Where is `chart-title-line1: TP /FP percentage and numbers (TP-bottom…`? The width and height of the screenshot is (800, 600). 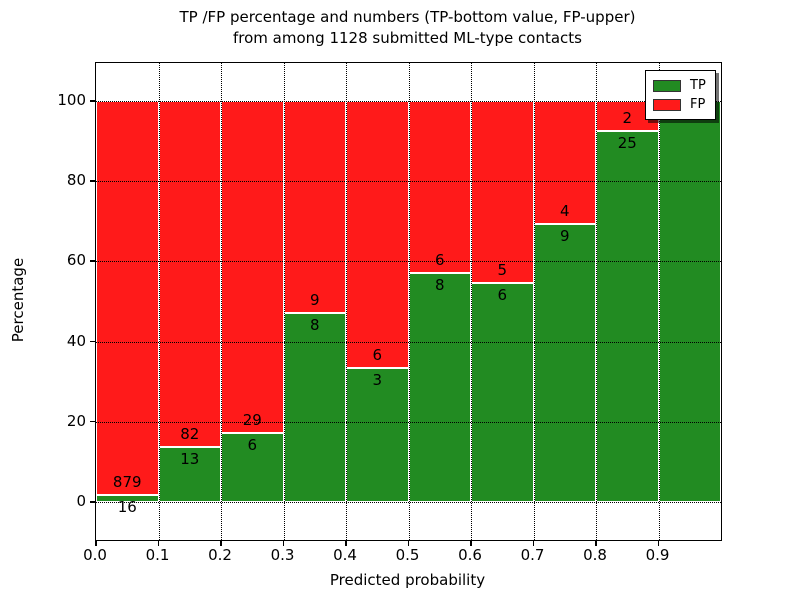 chart-title-line1: TP /FP percentage and numbers (TP-bottom… is located at coordinates (407, 17).